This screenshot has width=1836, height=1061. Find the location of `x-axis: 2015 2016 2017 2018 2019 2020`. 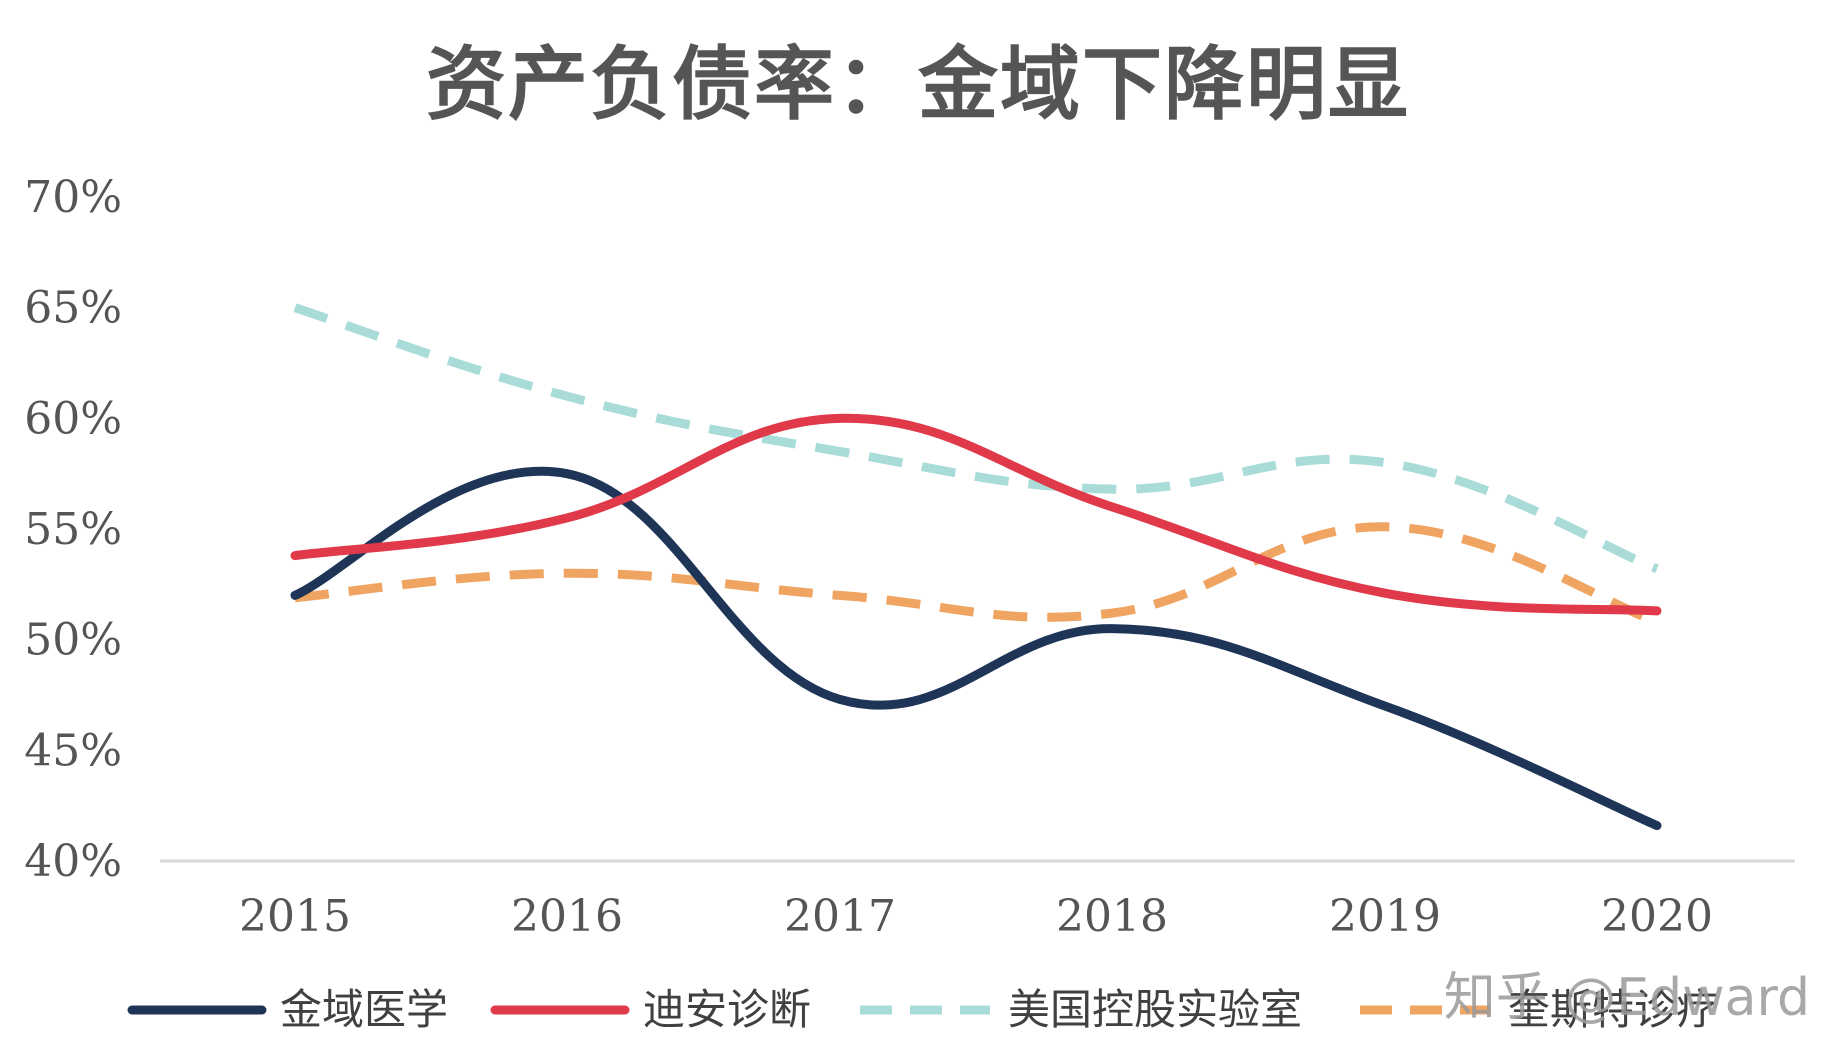

x-axis: 2015 2016 2017 2018 2019 2020 is located at coordinates (976, 916).